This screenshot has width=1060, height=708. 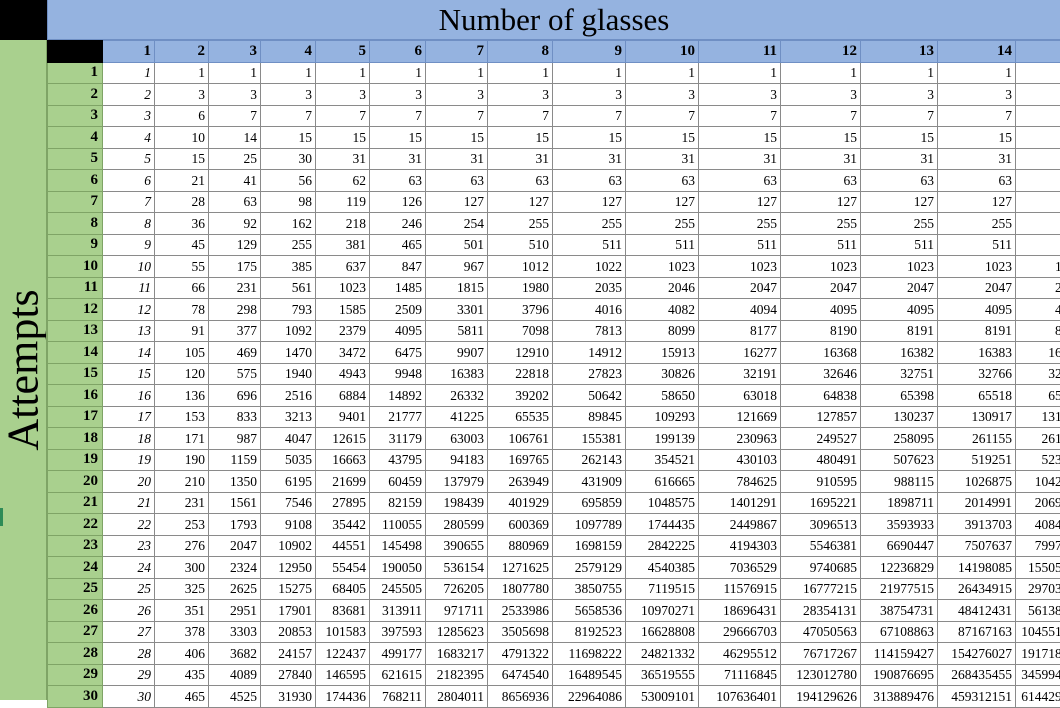 What do you see at coordinates (589, 439) in the screenshot?
I see `table-cell: 155381` at bounding box center [589, 439].